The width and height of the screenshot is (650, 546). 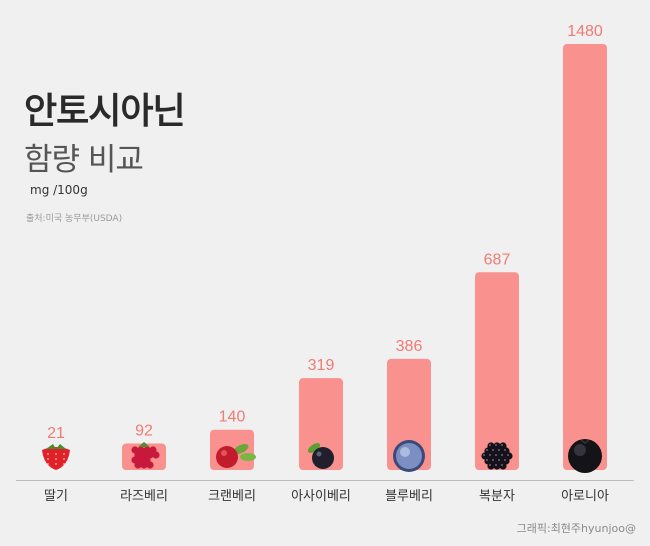 What do you see at coordinates (497, 456) in the screenshot?
I see `blackberry-icon` at bounding box center [497, 456].